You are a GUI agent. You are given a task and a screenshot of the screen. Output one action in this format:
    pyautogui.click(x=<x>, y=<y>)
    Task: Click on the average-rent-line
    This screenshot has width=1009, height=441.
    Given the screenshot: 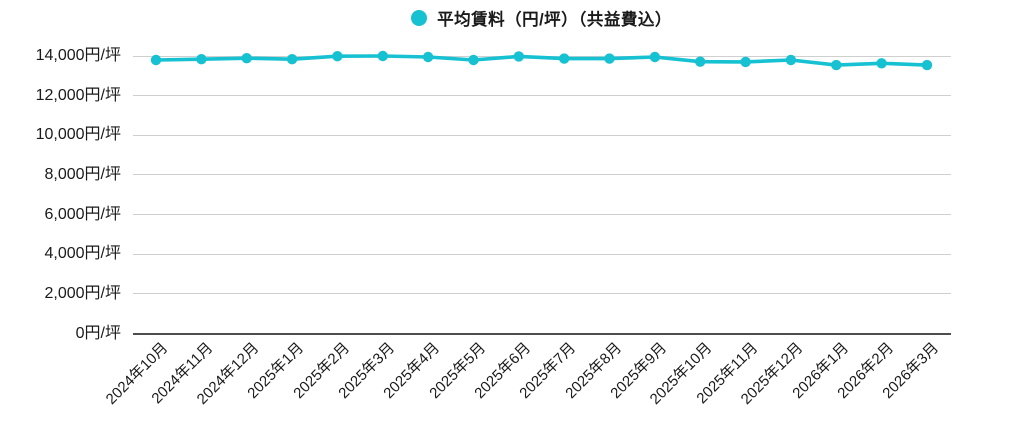 What is the action you would take?
    pyautogui.click(x=541, y=60)
    